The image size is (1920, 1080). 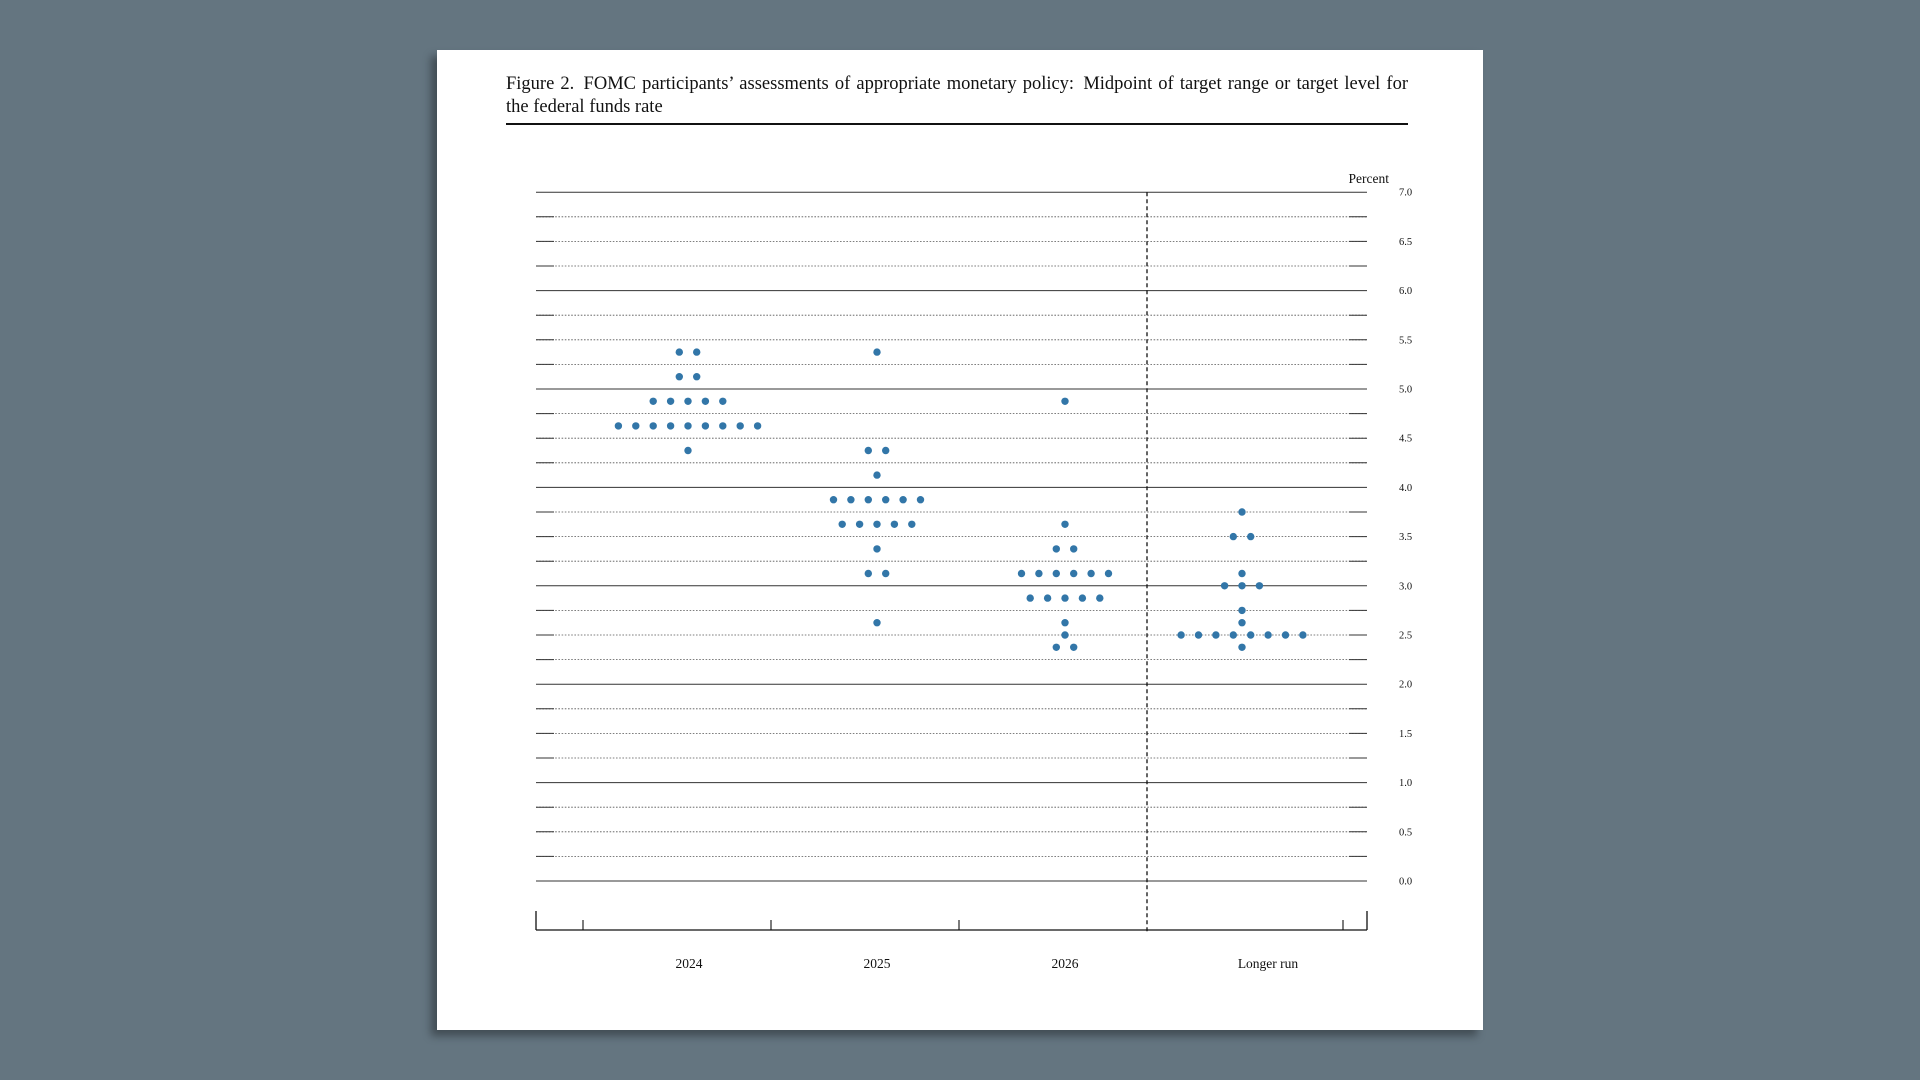 What do you see at coordinates (1405, 832) in the screenshot?
I see `y-tick-label: 0.5` at bounding box center [1405, 832].